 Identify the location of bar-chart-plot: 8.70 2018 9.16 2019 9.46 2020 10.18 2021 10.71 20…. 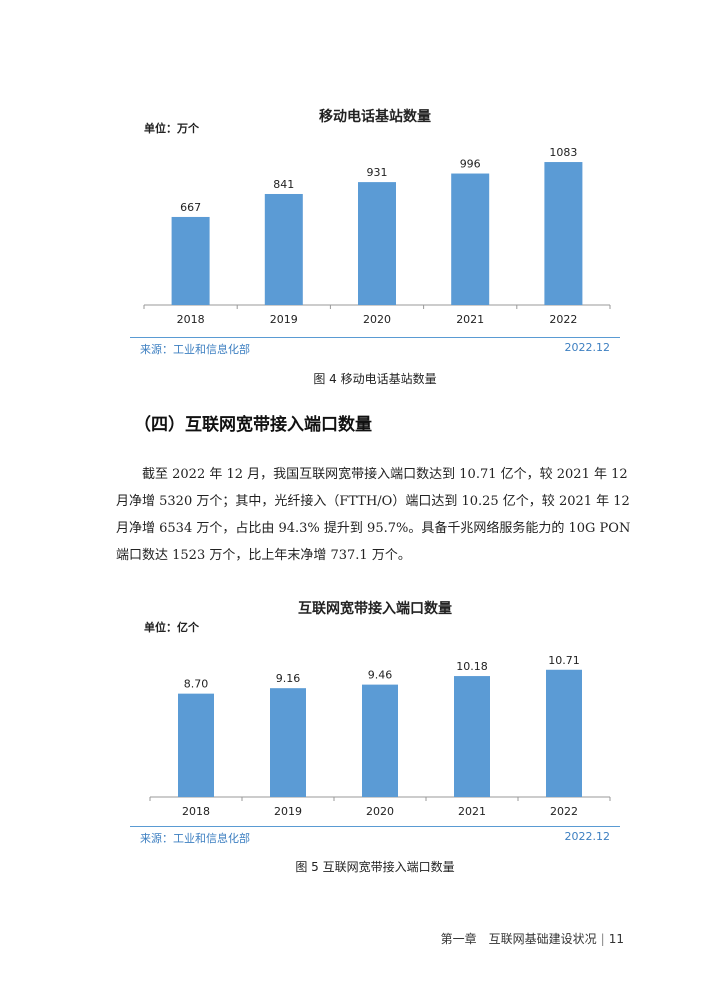
(380, 736).